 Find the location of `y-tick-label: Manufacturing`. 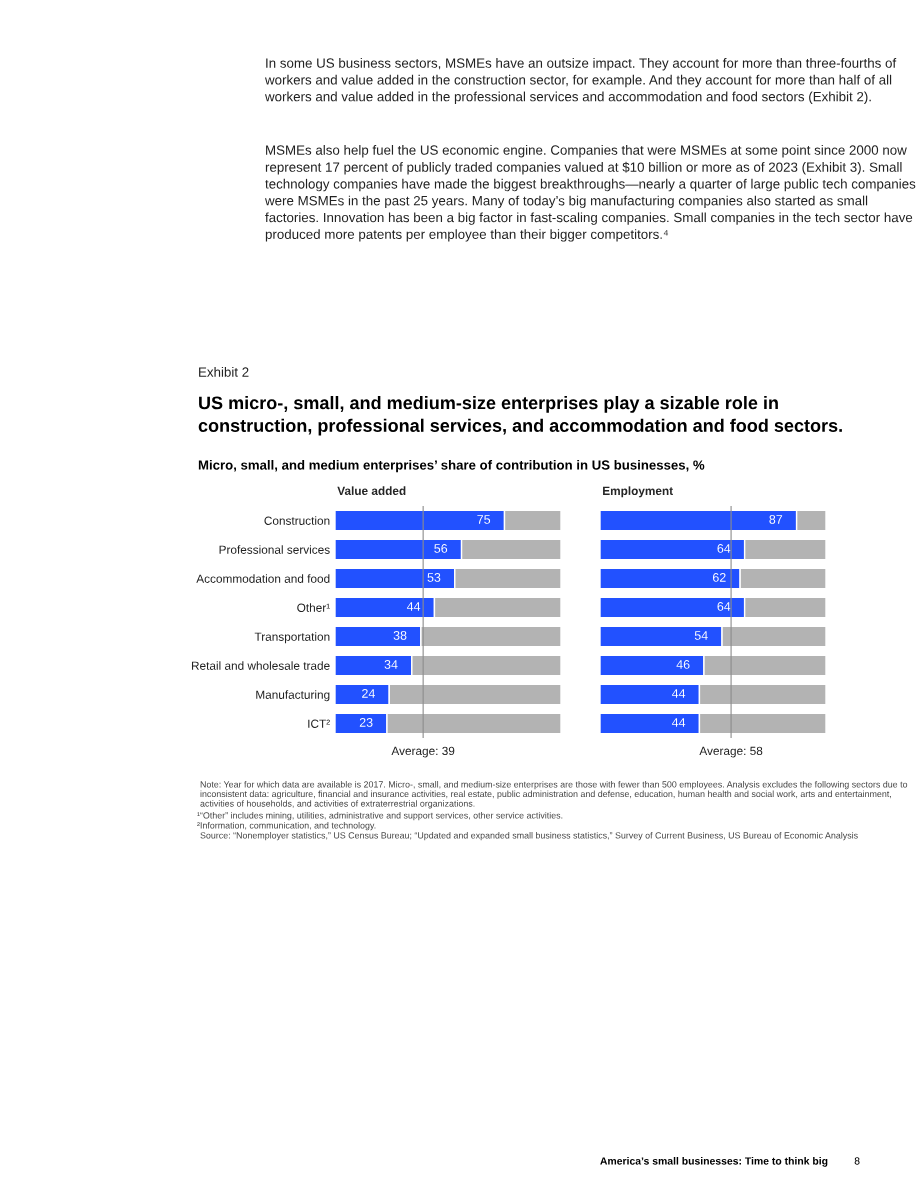

y-tick-label: Manufacturing is located at coordinates (293, 696).